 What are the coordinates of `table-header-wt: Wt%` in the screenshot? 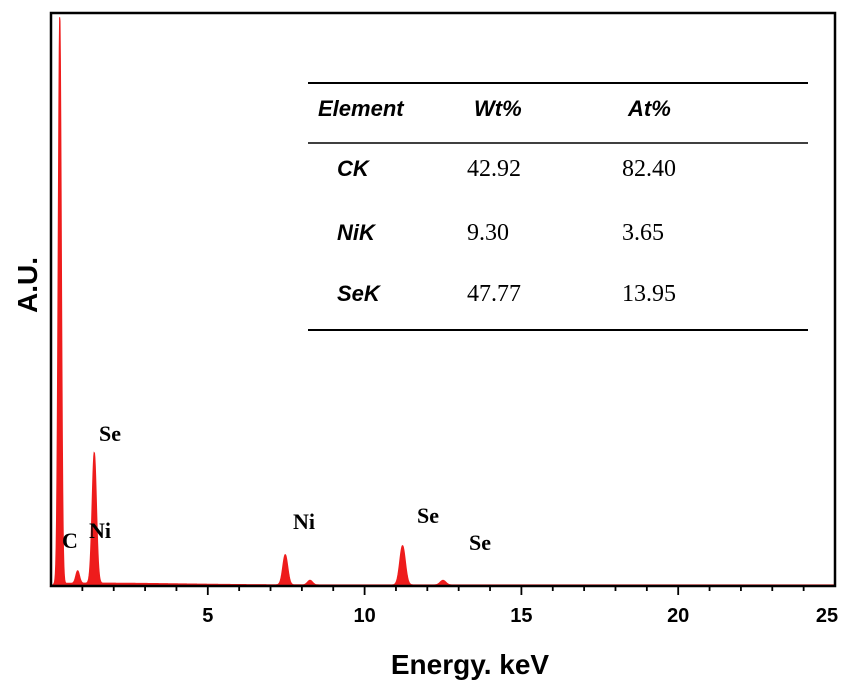 It's located at (498, 108).